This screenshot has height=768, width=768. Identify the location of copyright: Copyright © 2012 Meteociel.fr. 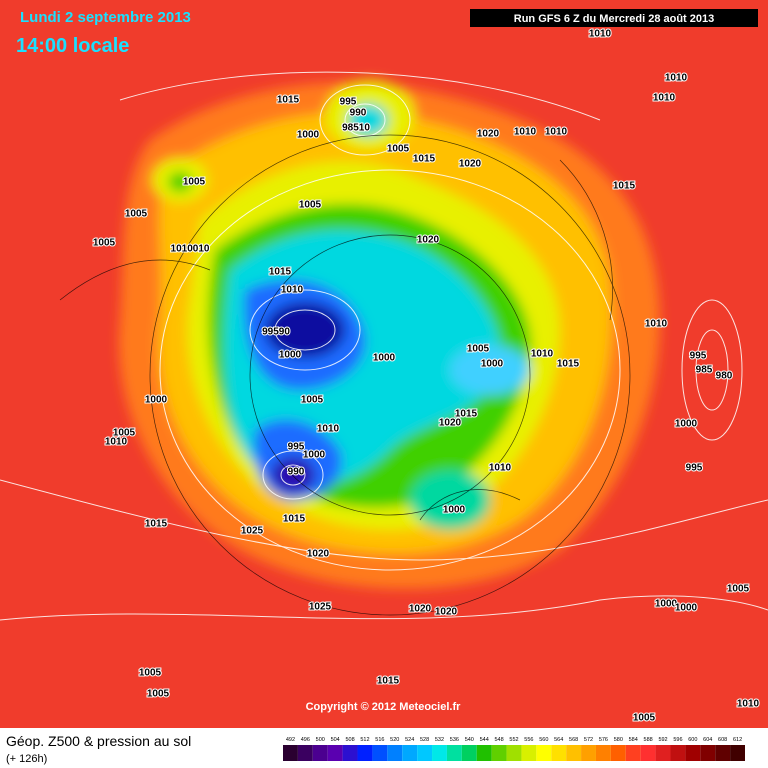
(384, 707).